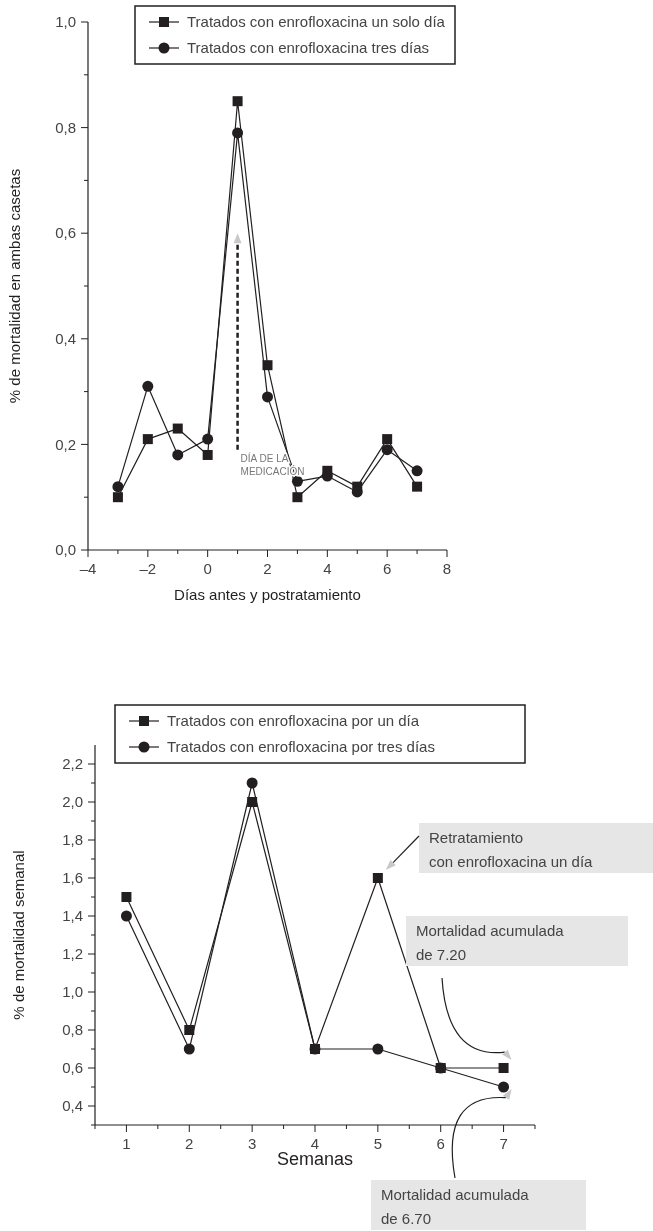 This screenshot has height=1231, width=653. I want to click on y-tick-label: 0,2, so click(65, 444).